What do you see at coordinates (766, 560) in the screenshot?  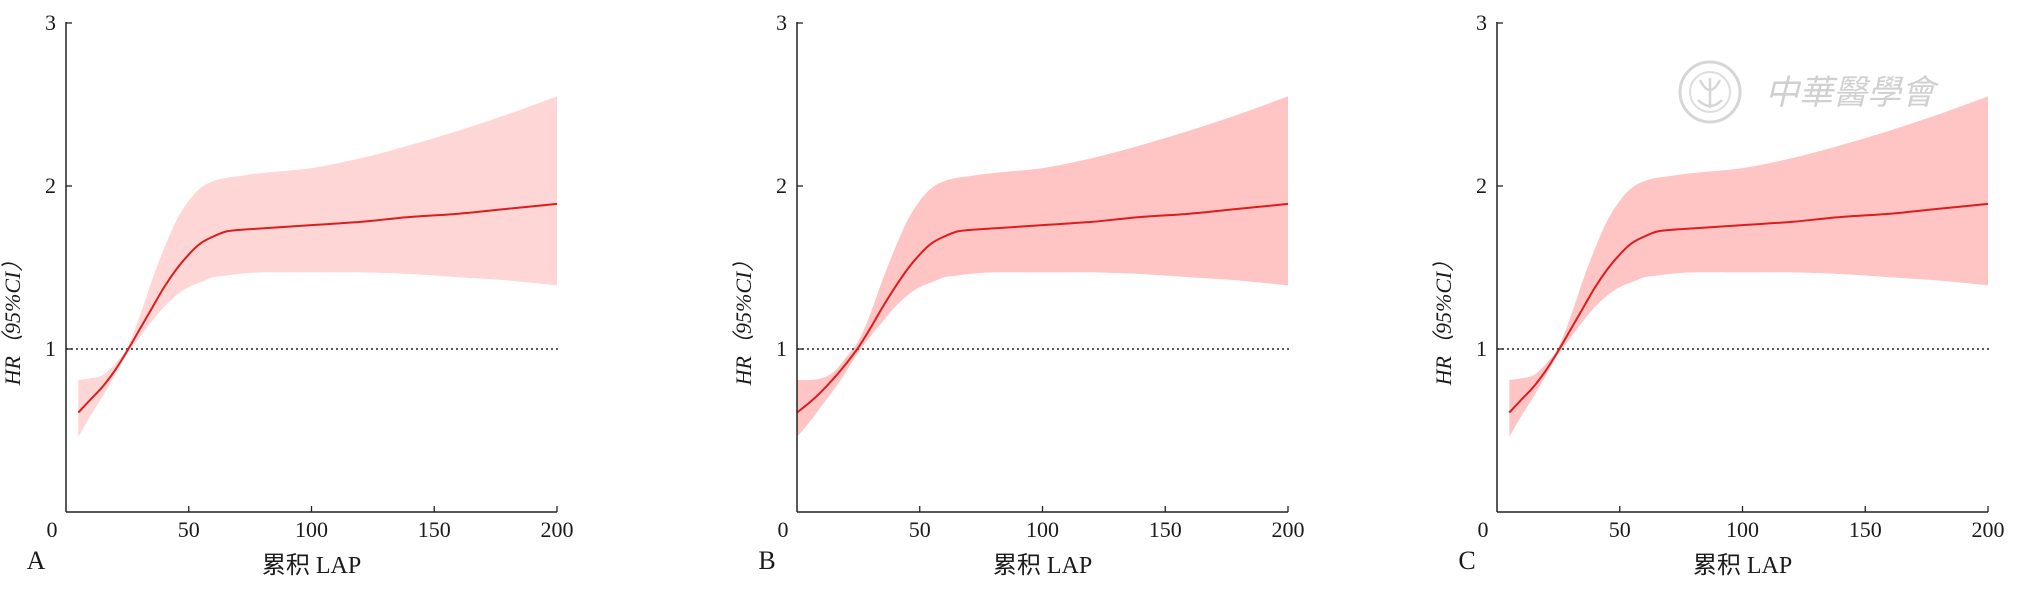 I see `panel-label: B` at bounding box center [766, 560].